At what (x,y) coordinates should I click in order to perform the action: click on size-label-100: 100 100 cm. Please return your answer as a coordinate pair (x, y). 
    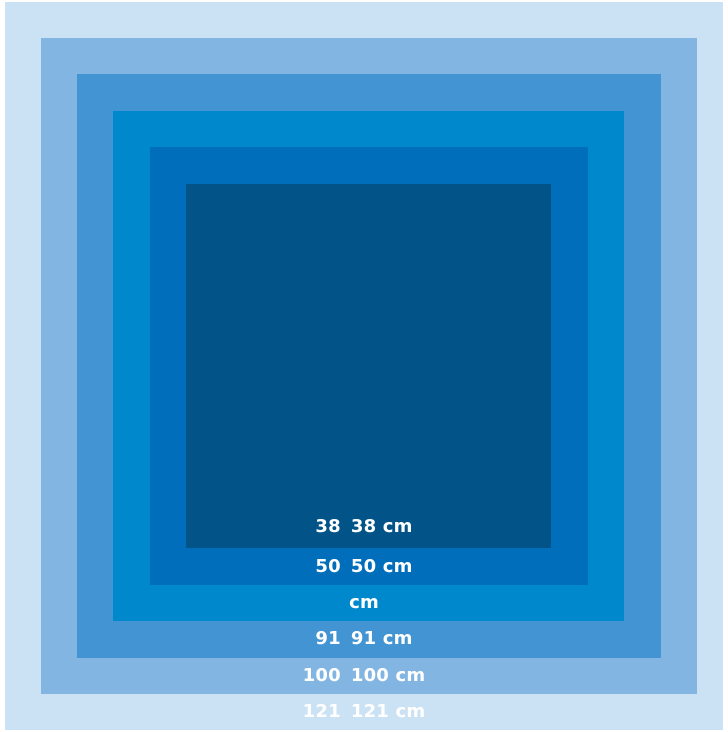
    Looking at the image, I should click on (364, 676).